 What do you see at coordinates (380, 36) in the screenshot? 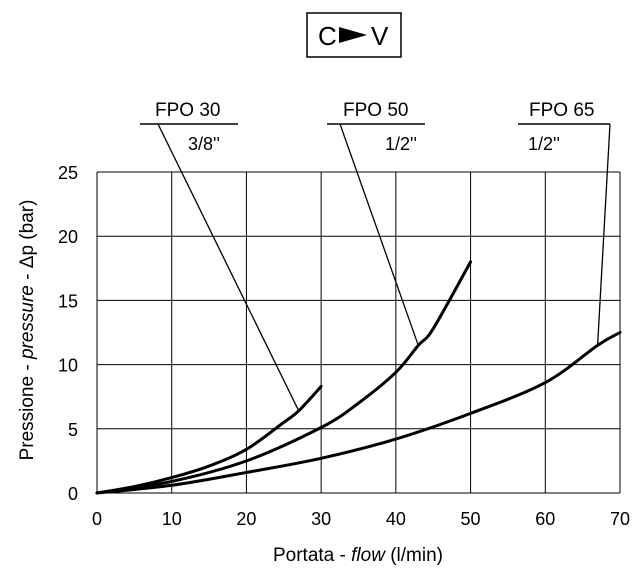
I see `title-right: V` at bounding box center [380, 36].